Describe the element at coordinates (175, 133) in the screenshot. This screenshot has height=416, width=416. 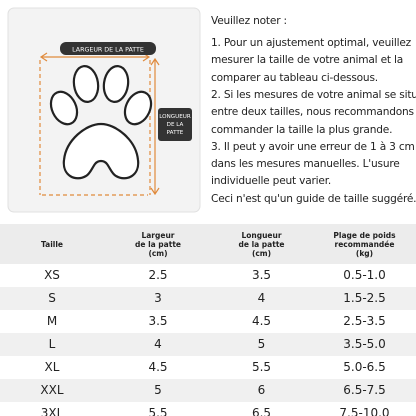
I see `length-label: PATTE` at that location.